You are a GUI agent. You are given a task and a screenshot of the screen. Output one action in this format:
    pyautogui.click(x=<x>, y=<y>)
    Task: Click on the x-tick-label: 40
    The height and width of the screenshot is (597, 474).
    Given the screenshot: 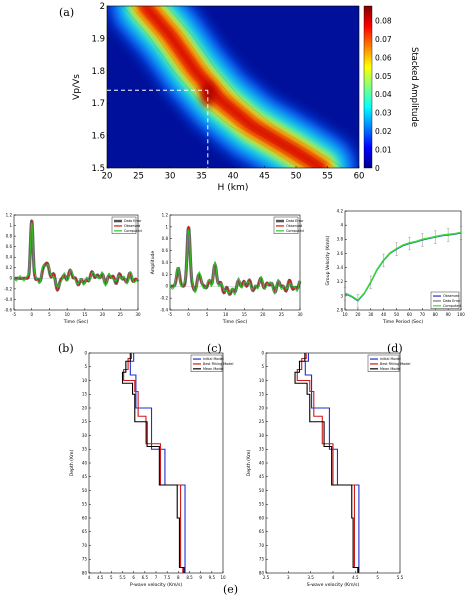 What is the action you would take?
    pyautogui.click(x=233, y=177)
    